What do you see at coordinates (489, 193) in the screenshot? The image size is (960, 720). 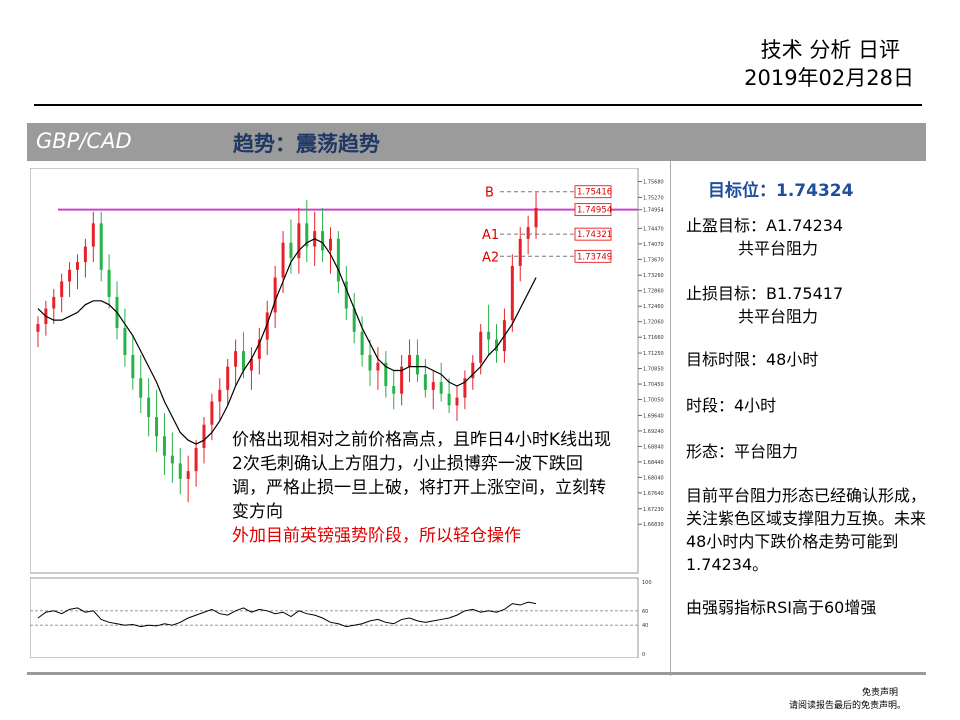 I see `level-letter: B` at bounding box center [489, 193].